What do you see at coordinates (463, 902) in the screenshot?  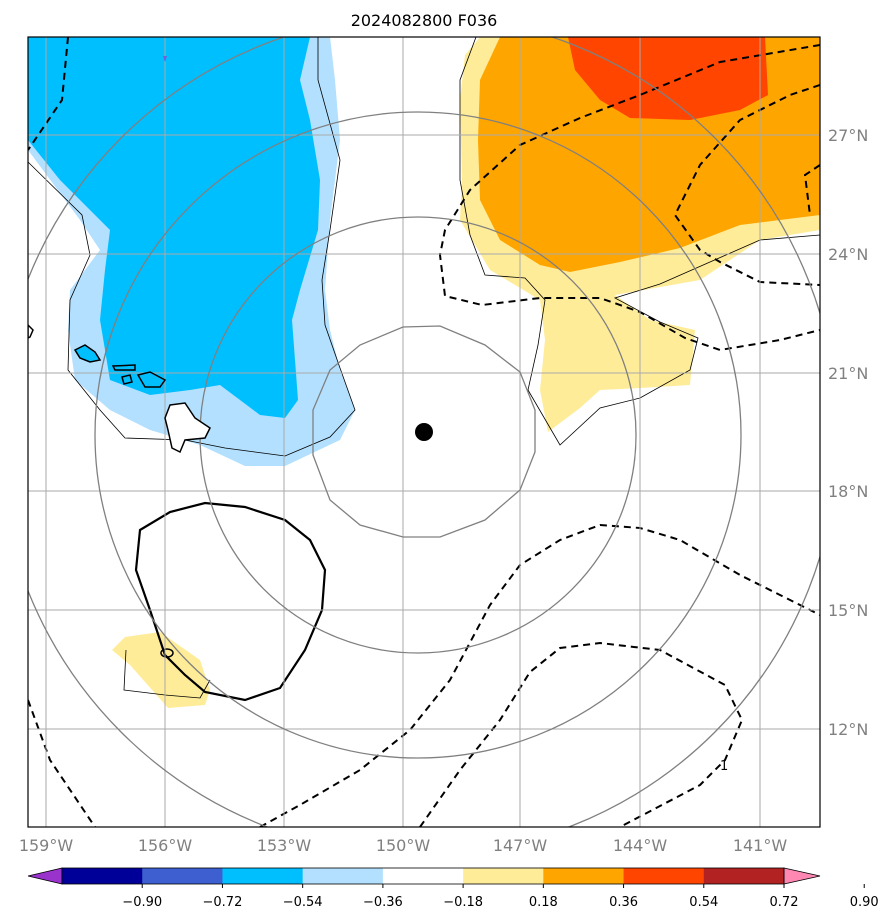 I see `colorbar-tick-label: −0.18` at bounding box center [463, 902].